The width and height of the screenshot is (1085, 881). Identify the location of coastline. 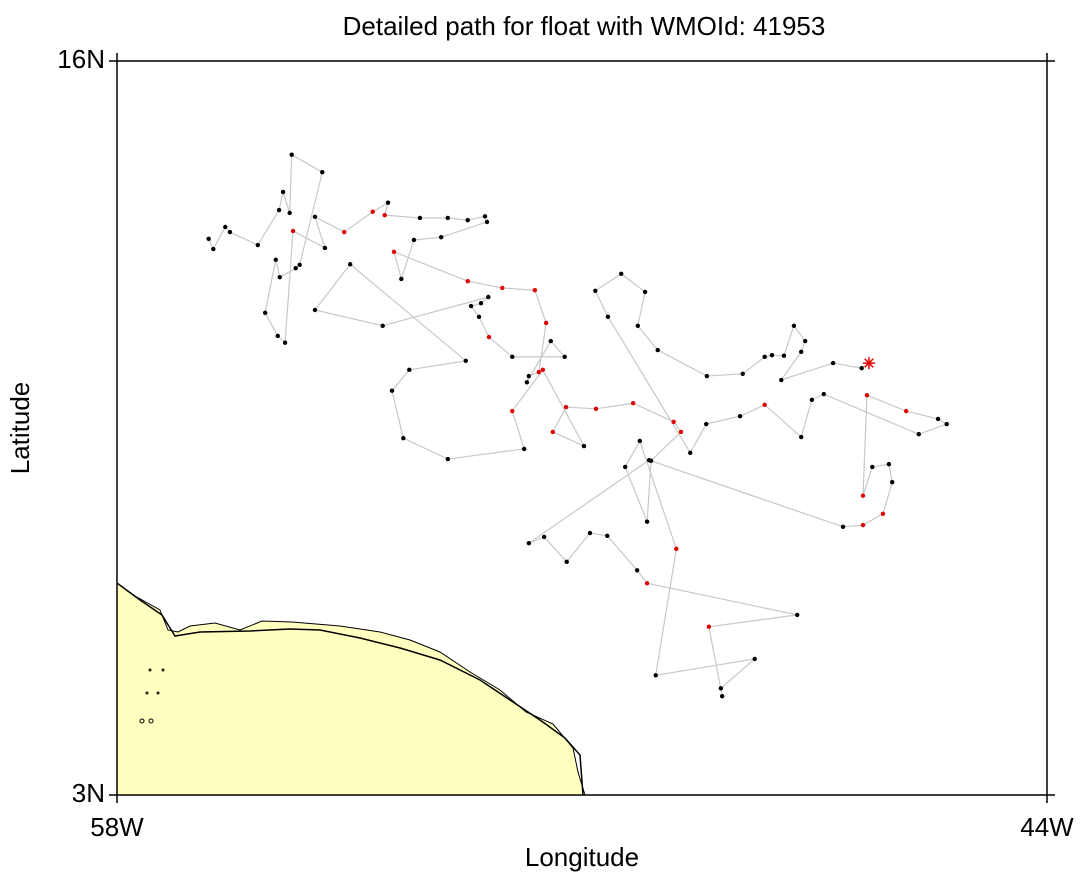
(350, 689).